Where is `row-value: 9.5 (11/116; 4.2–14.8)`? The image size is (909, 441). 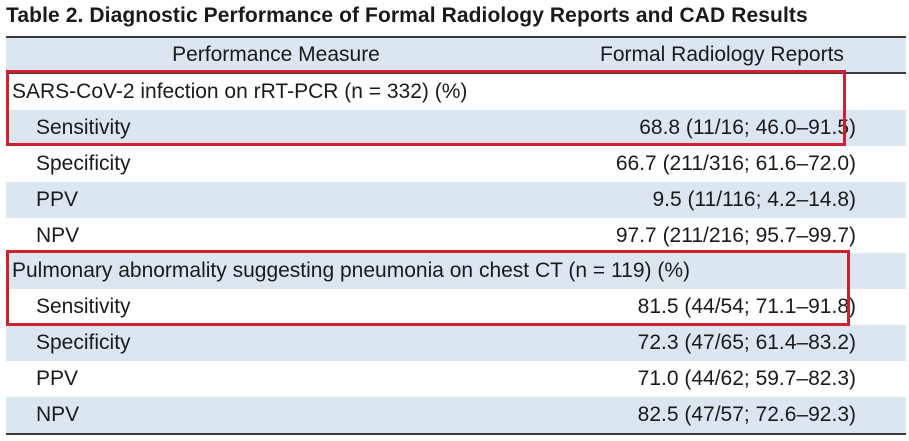 row-value: 9.5 (11/116; 4.2–14.8) is located at coordinates (754, 199).